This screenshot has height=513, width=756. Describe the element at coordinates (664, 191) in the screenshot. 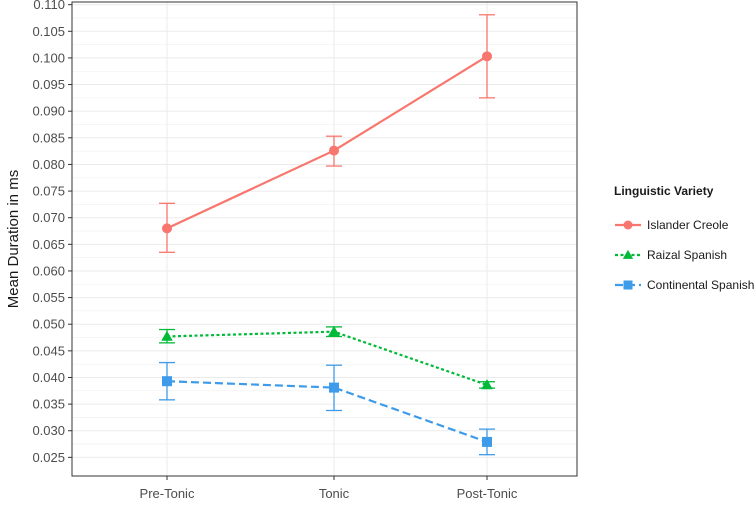

I see `legend-title: Linguistic Variety` at that location.